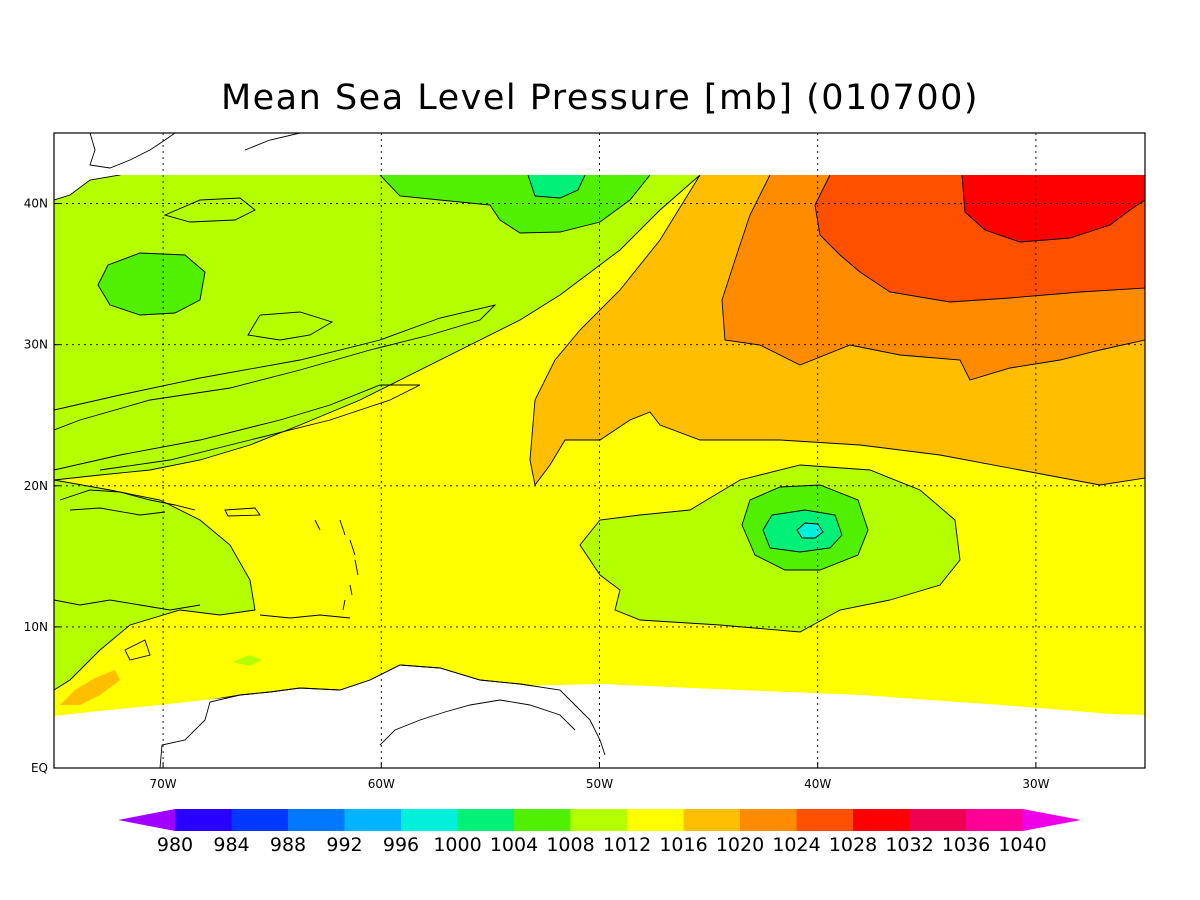 This screenshot has width=1200, height=900. I want to click on band-1004-1008-west-low, so click(151, 284).